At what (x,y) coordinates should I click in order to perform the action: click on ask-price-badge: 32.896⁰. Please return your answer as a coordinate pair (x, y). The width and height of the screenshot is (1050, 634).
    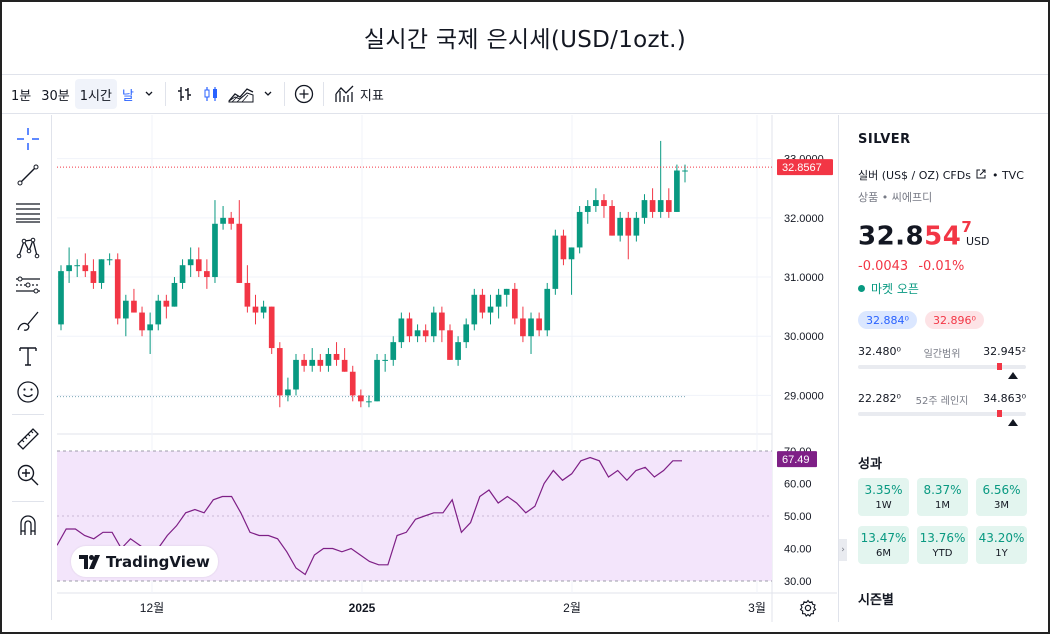
    Looking at the image, I should click on (954, 320).